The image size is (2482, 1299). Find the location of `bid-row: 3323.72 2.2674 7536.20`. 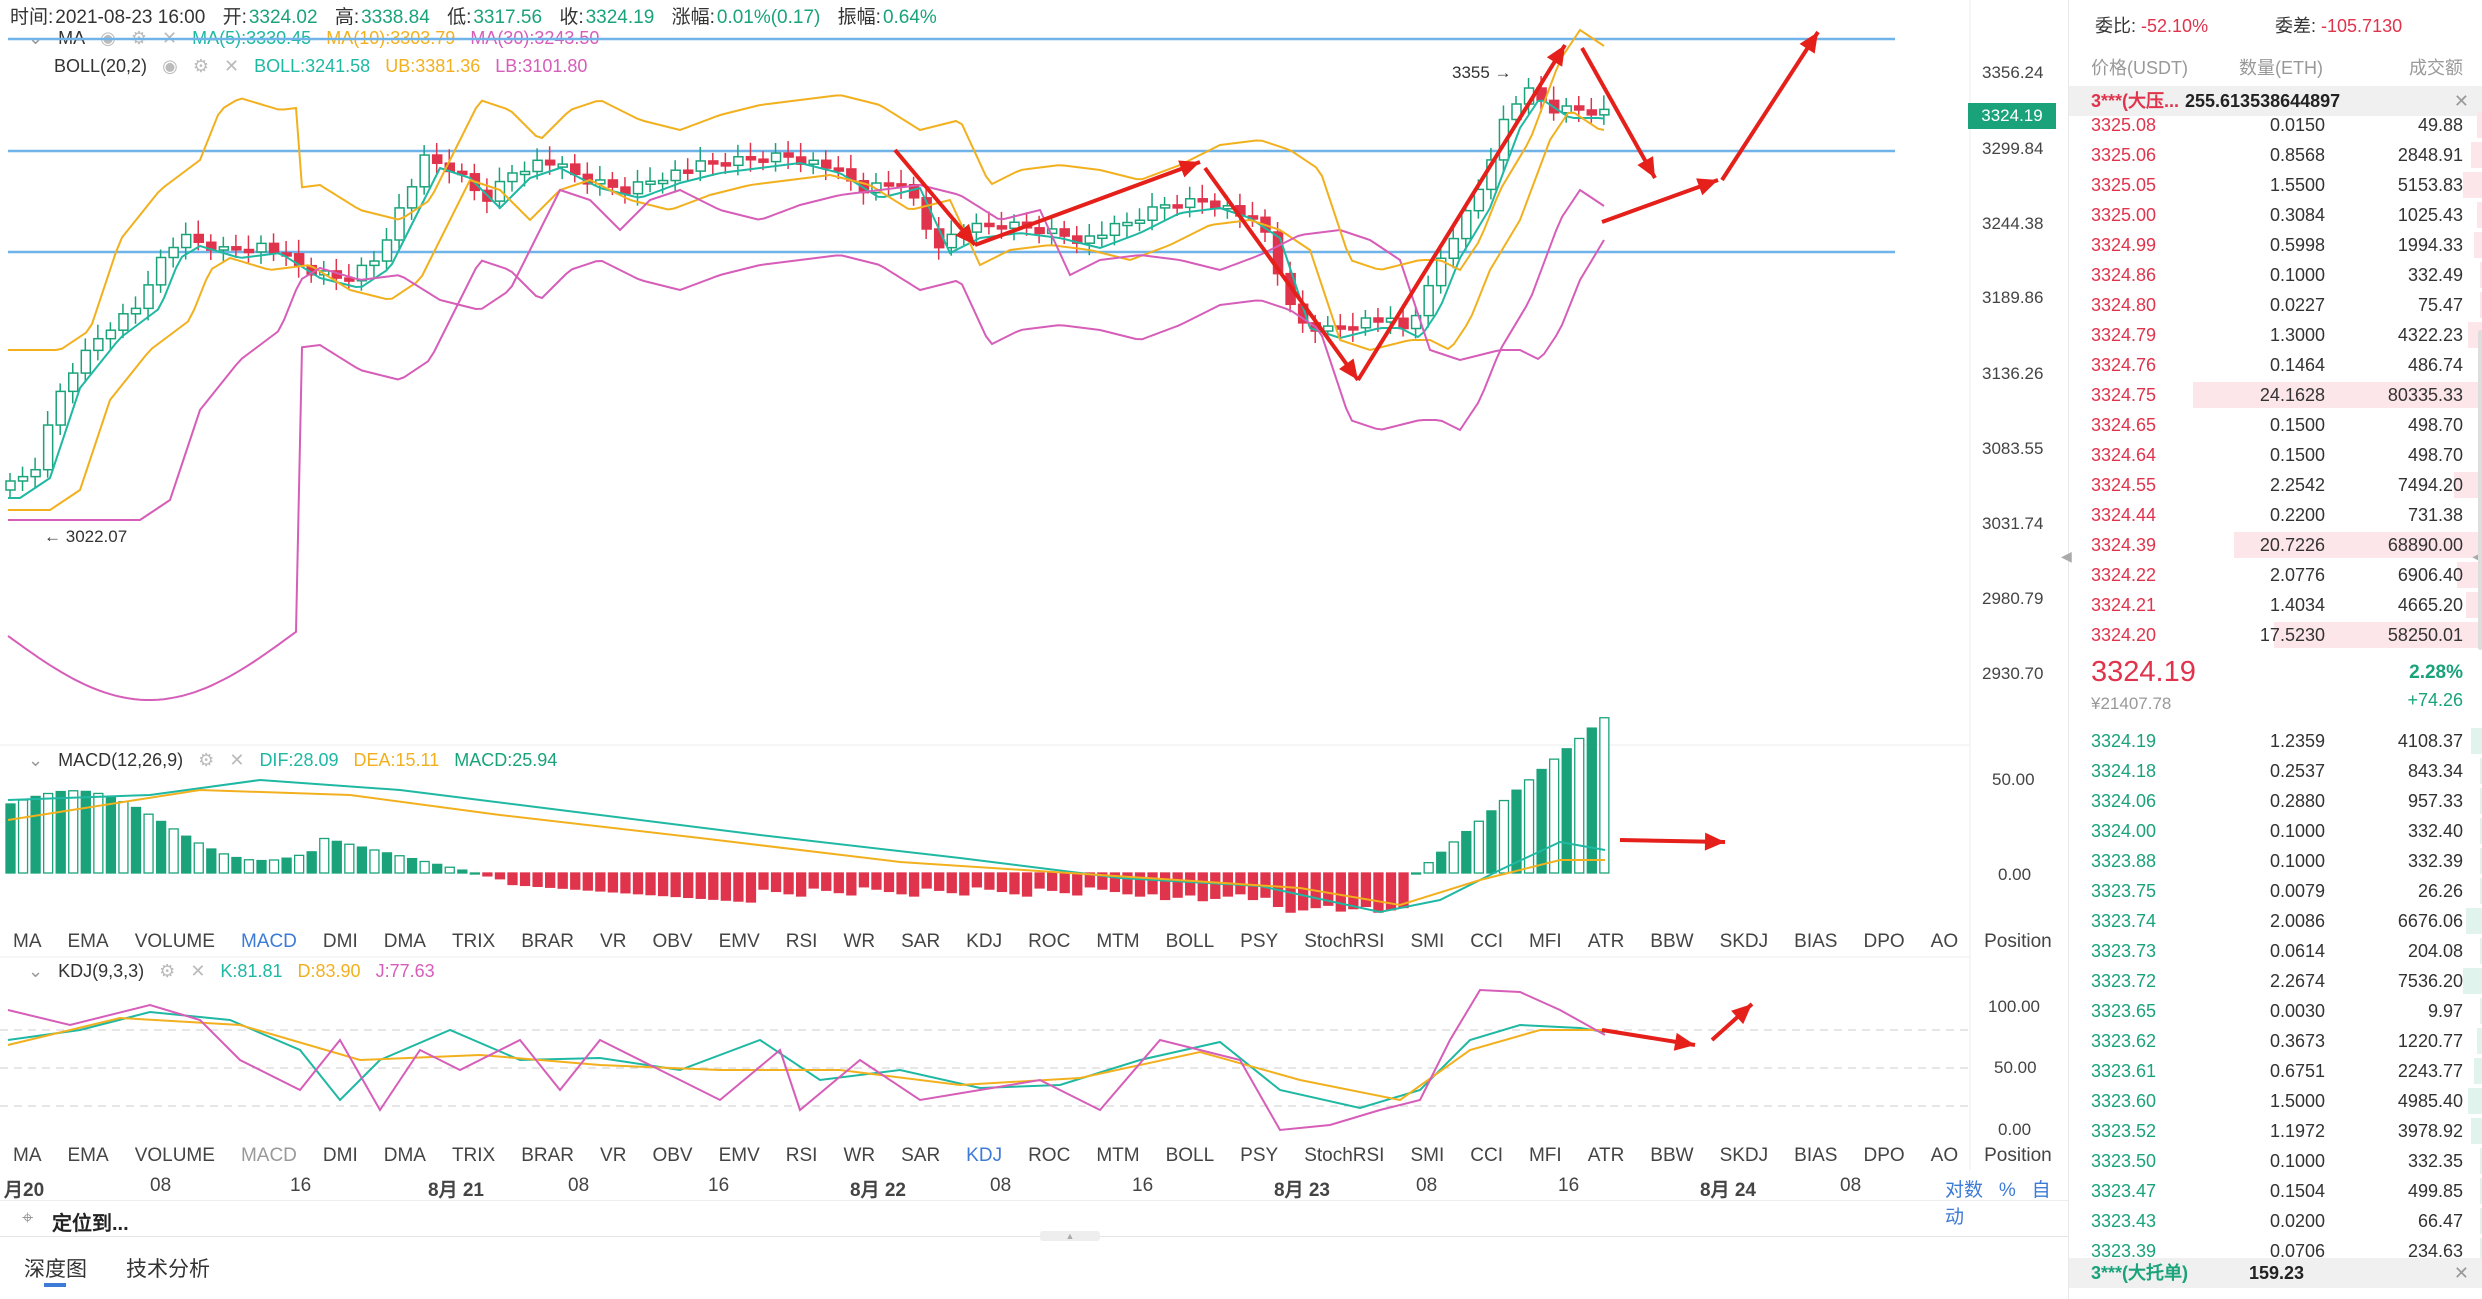

bid-row: 3323.72 2.2674 7536.20 is located at coordinates (2275, 981).